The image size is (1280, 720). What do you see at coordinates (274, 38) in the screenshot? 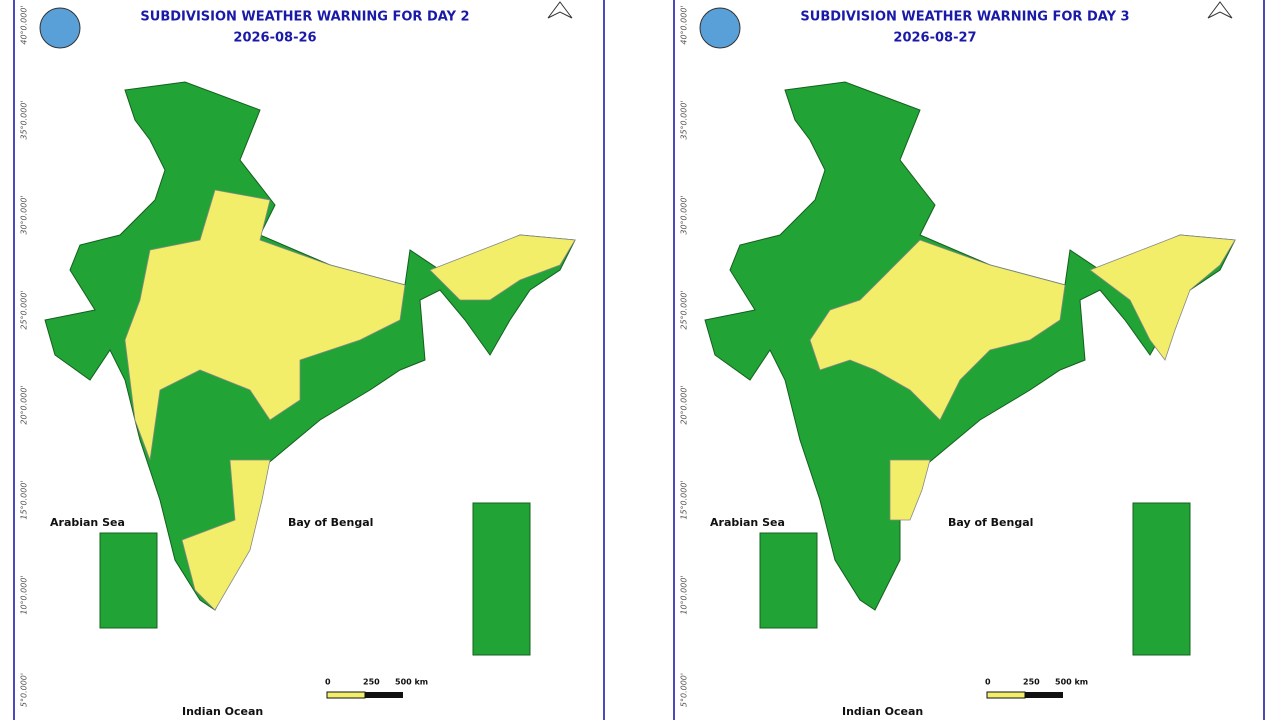
I see `map-date: 2026-08-26` at bounding box center [274, 38].